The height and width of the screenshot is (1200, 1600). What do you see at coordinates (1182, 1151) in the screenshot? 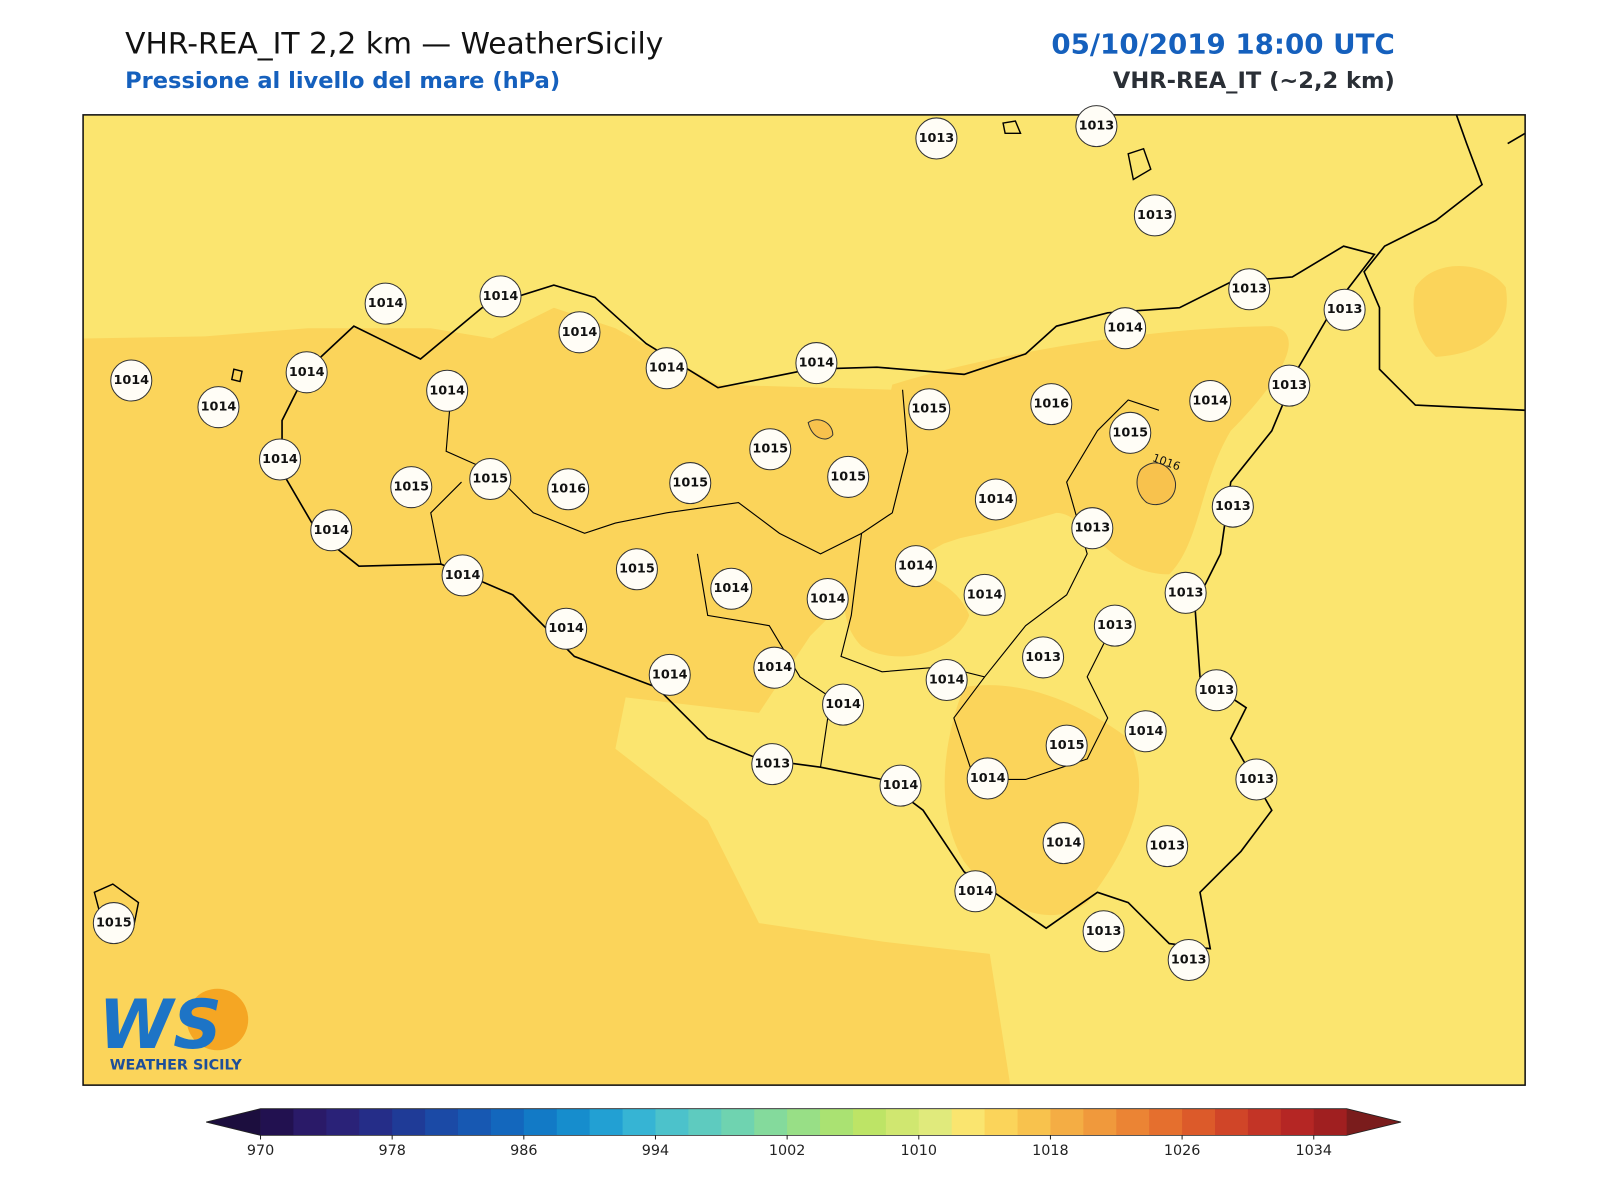
I see `colorbar-tick-label: 1026` at bounding box center [1182, 1151].